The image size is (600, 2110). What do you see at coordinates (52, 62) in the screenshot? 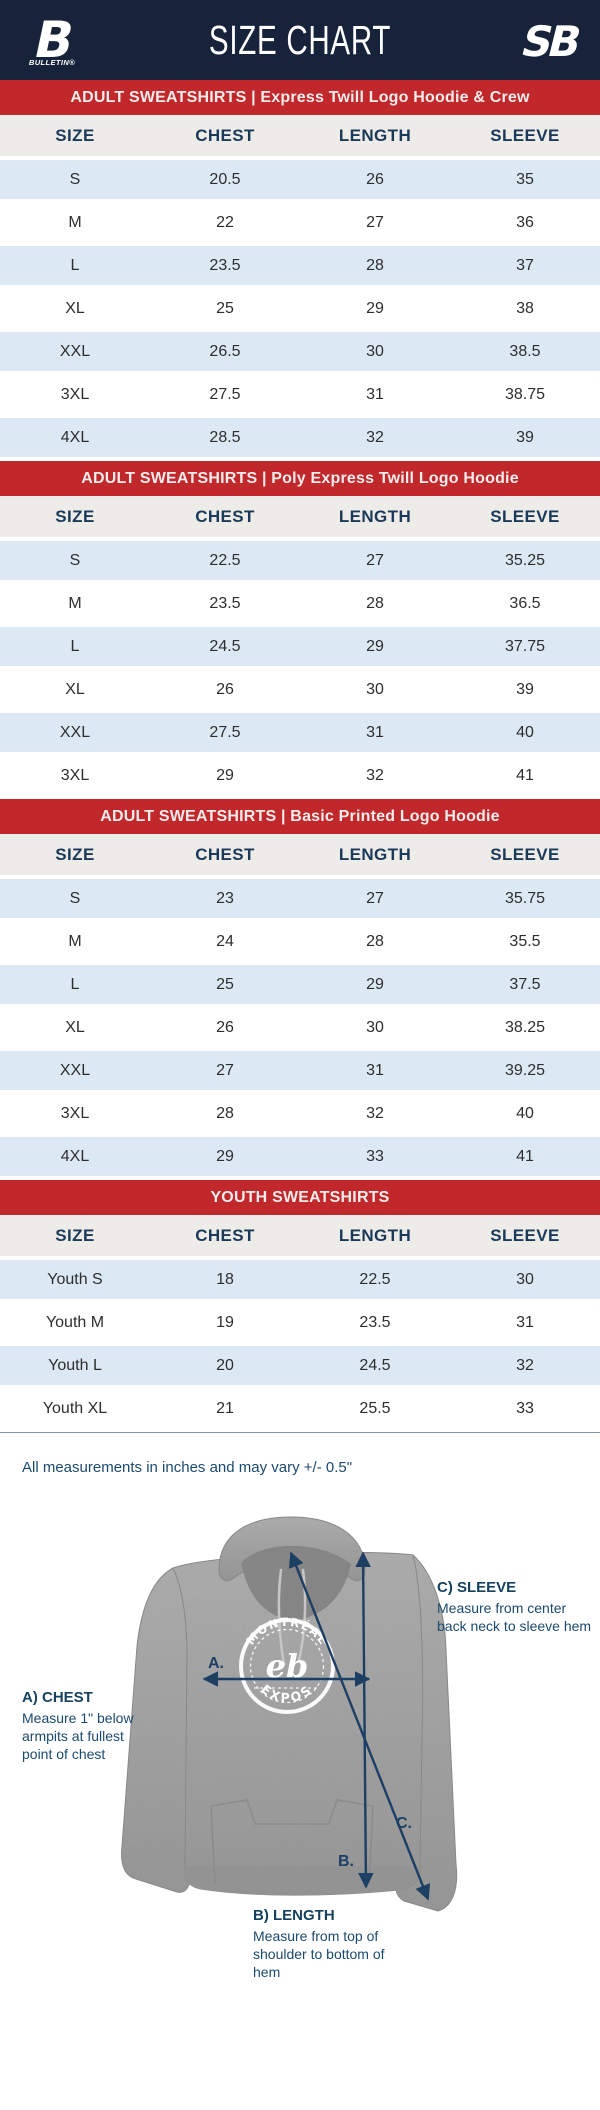
I see `bulletin-wordmark: BULLETIN®` at bounding box center [52, 62].